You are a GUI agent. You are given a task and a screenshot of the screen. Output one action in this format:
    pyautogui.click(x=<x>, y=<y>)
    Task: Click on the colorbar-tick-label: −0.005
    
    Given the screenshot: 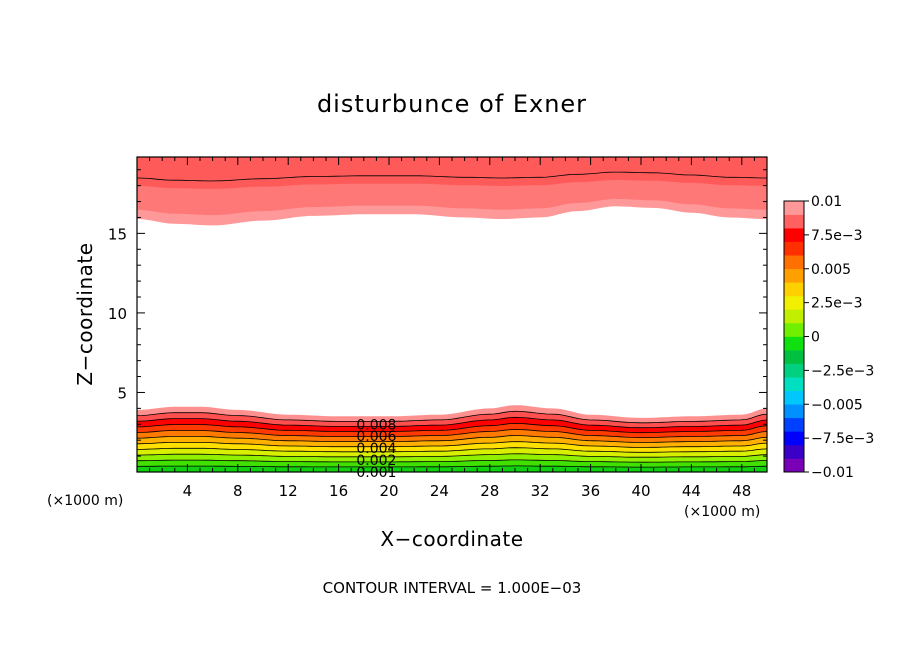 What is the action you would take?
    pyautogui.click(x=837, y=405)
    